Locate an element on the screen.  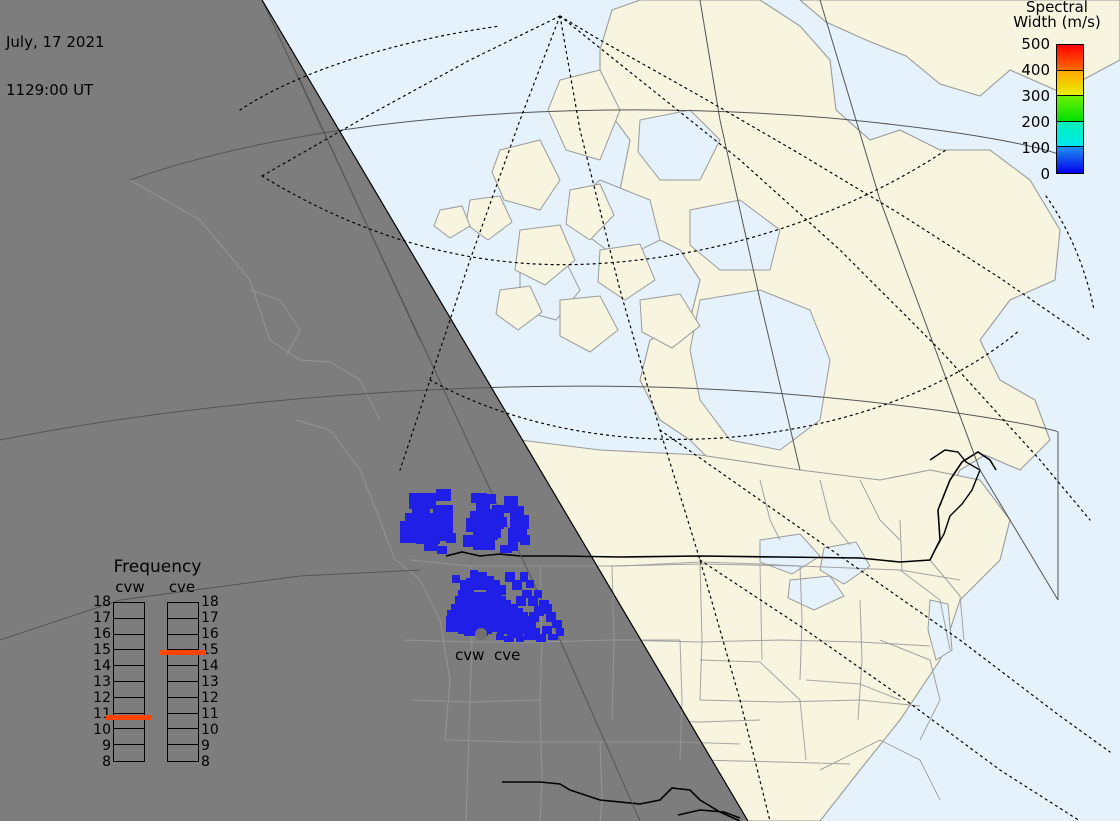
frequency-ladder-cve-box is located at coordinates (183, 682).